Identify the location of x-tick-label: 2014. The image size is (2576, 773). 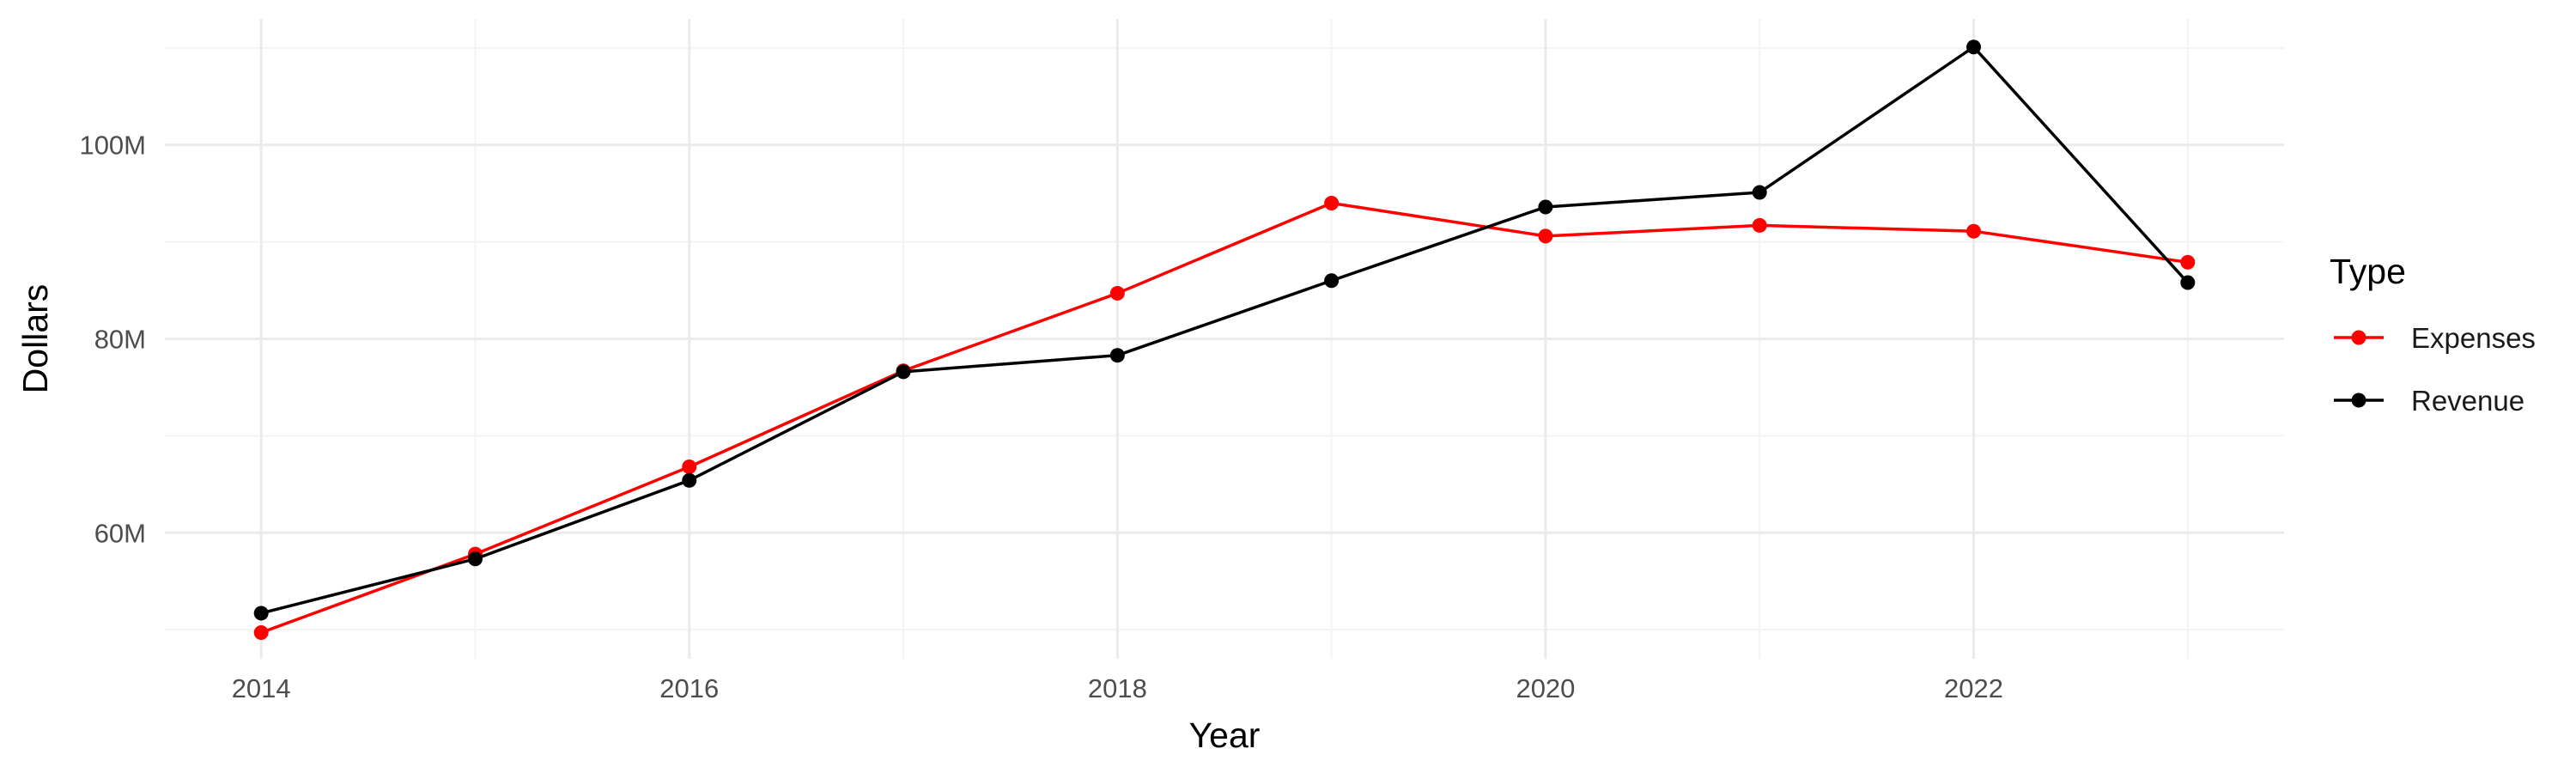
(261, 688).